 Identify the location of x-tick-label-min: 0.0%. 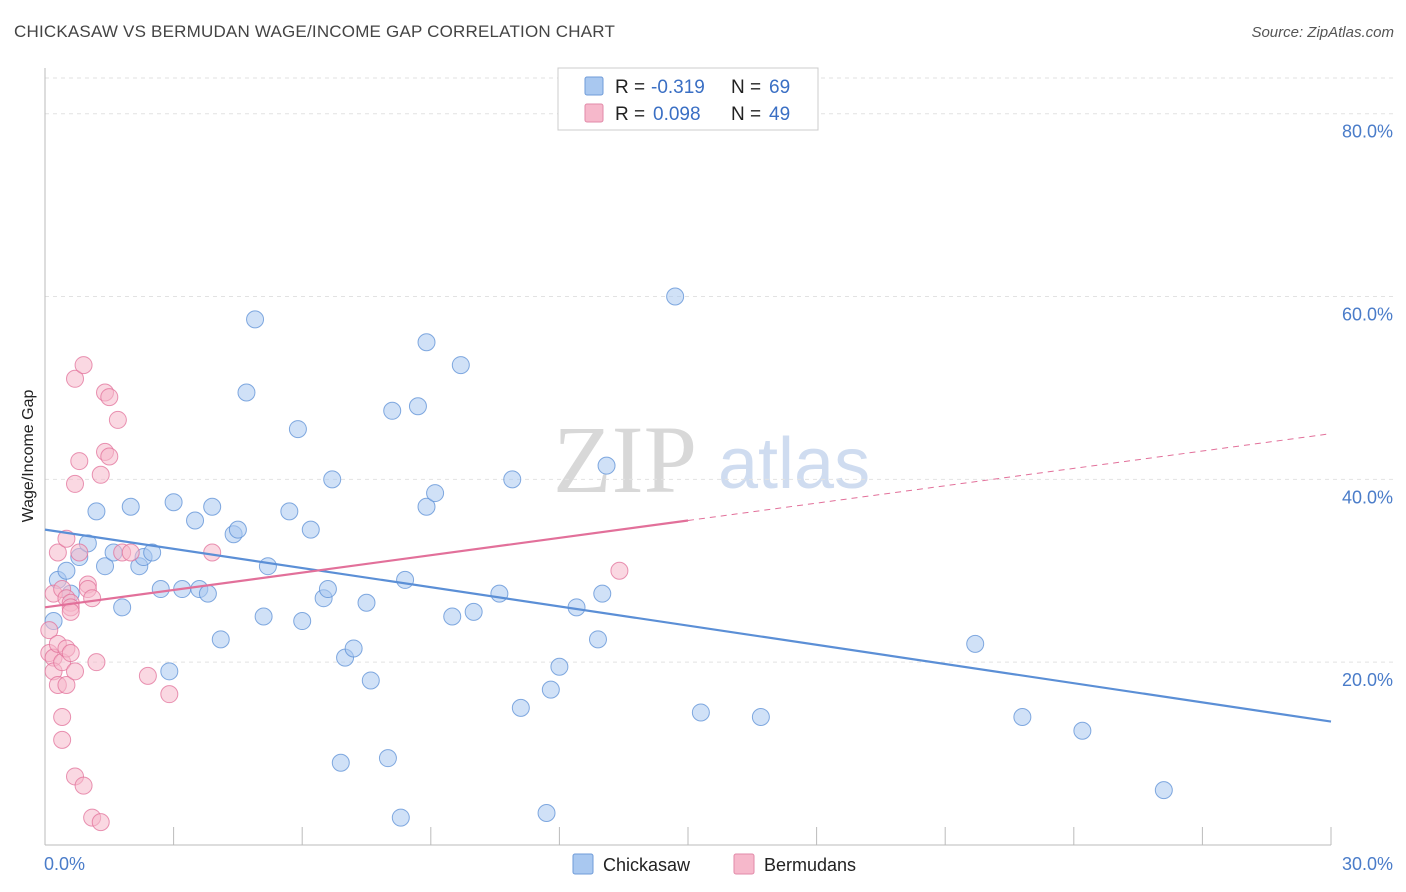
(64, 864).